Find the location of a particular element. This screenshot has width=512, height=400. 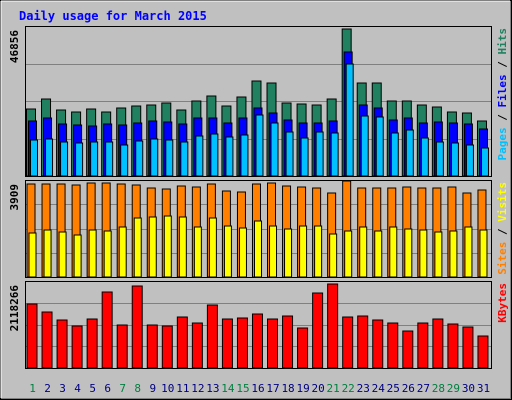

x-tick-label-day-13: 13 is located at coordinates (212, 388).